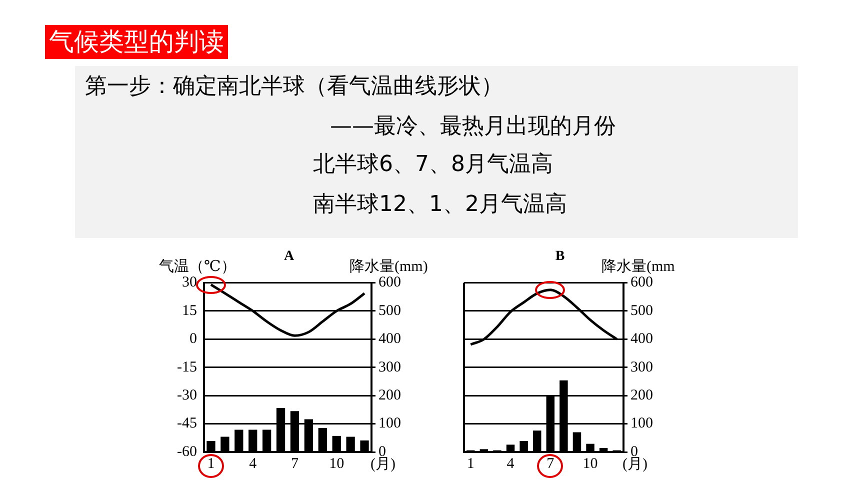 The image size is (860, 484). I want to click on y-tick-label: 30, so click(189, 282).